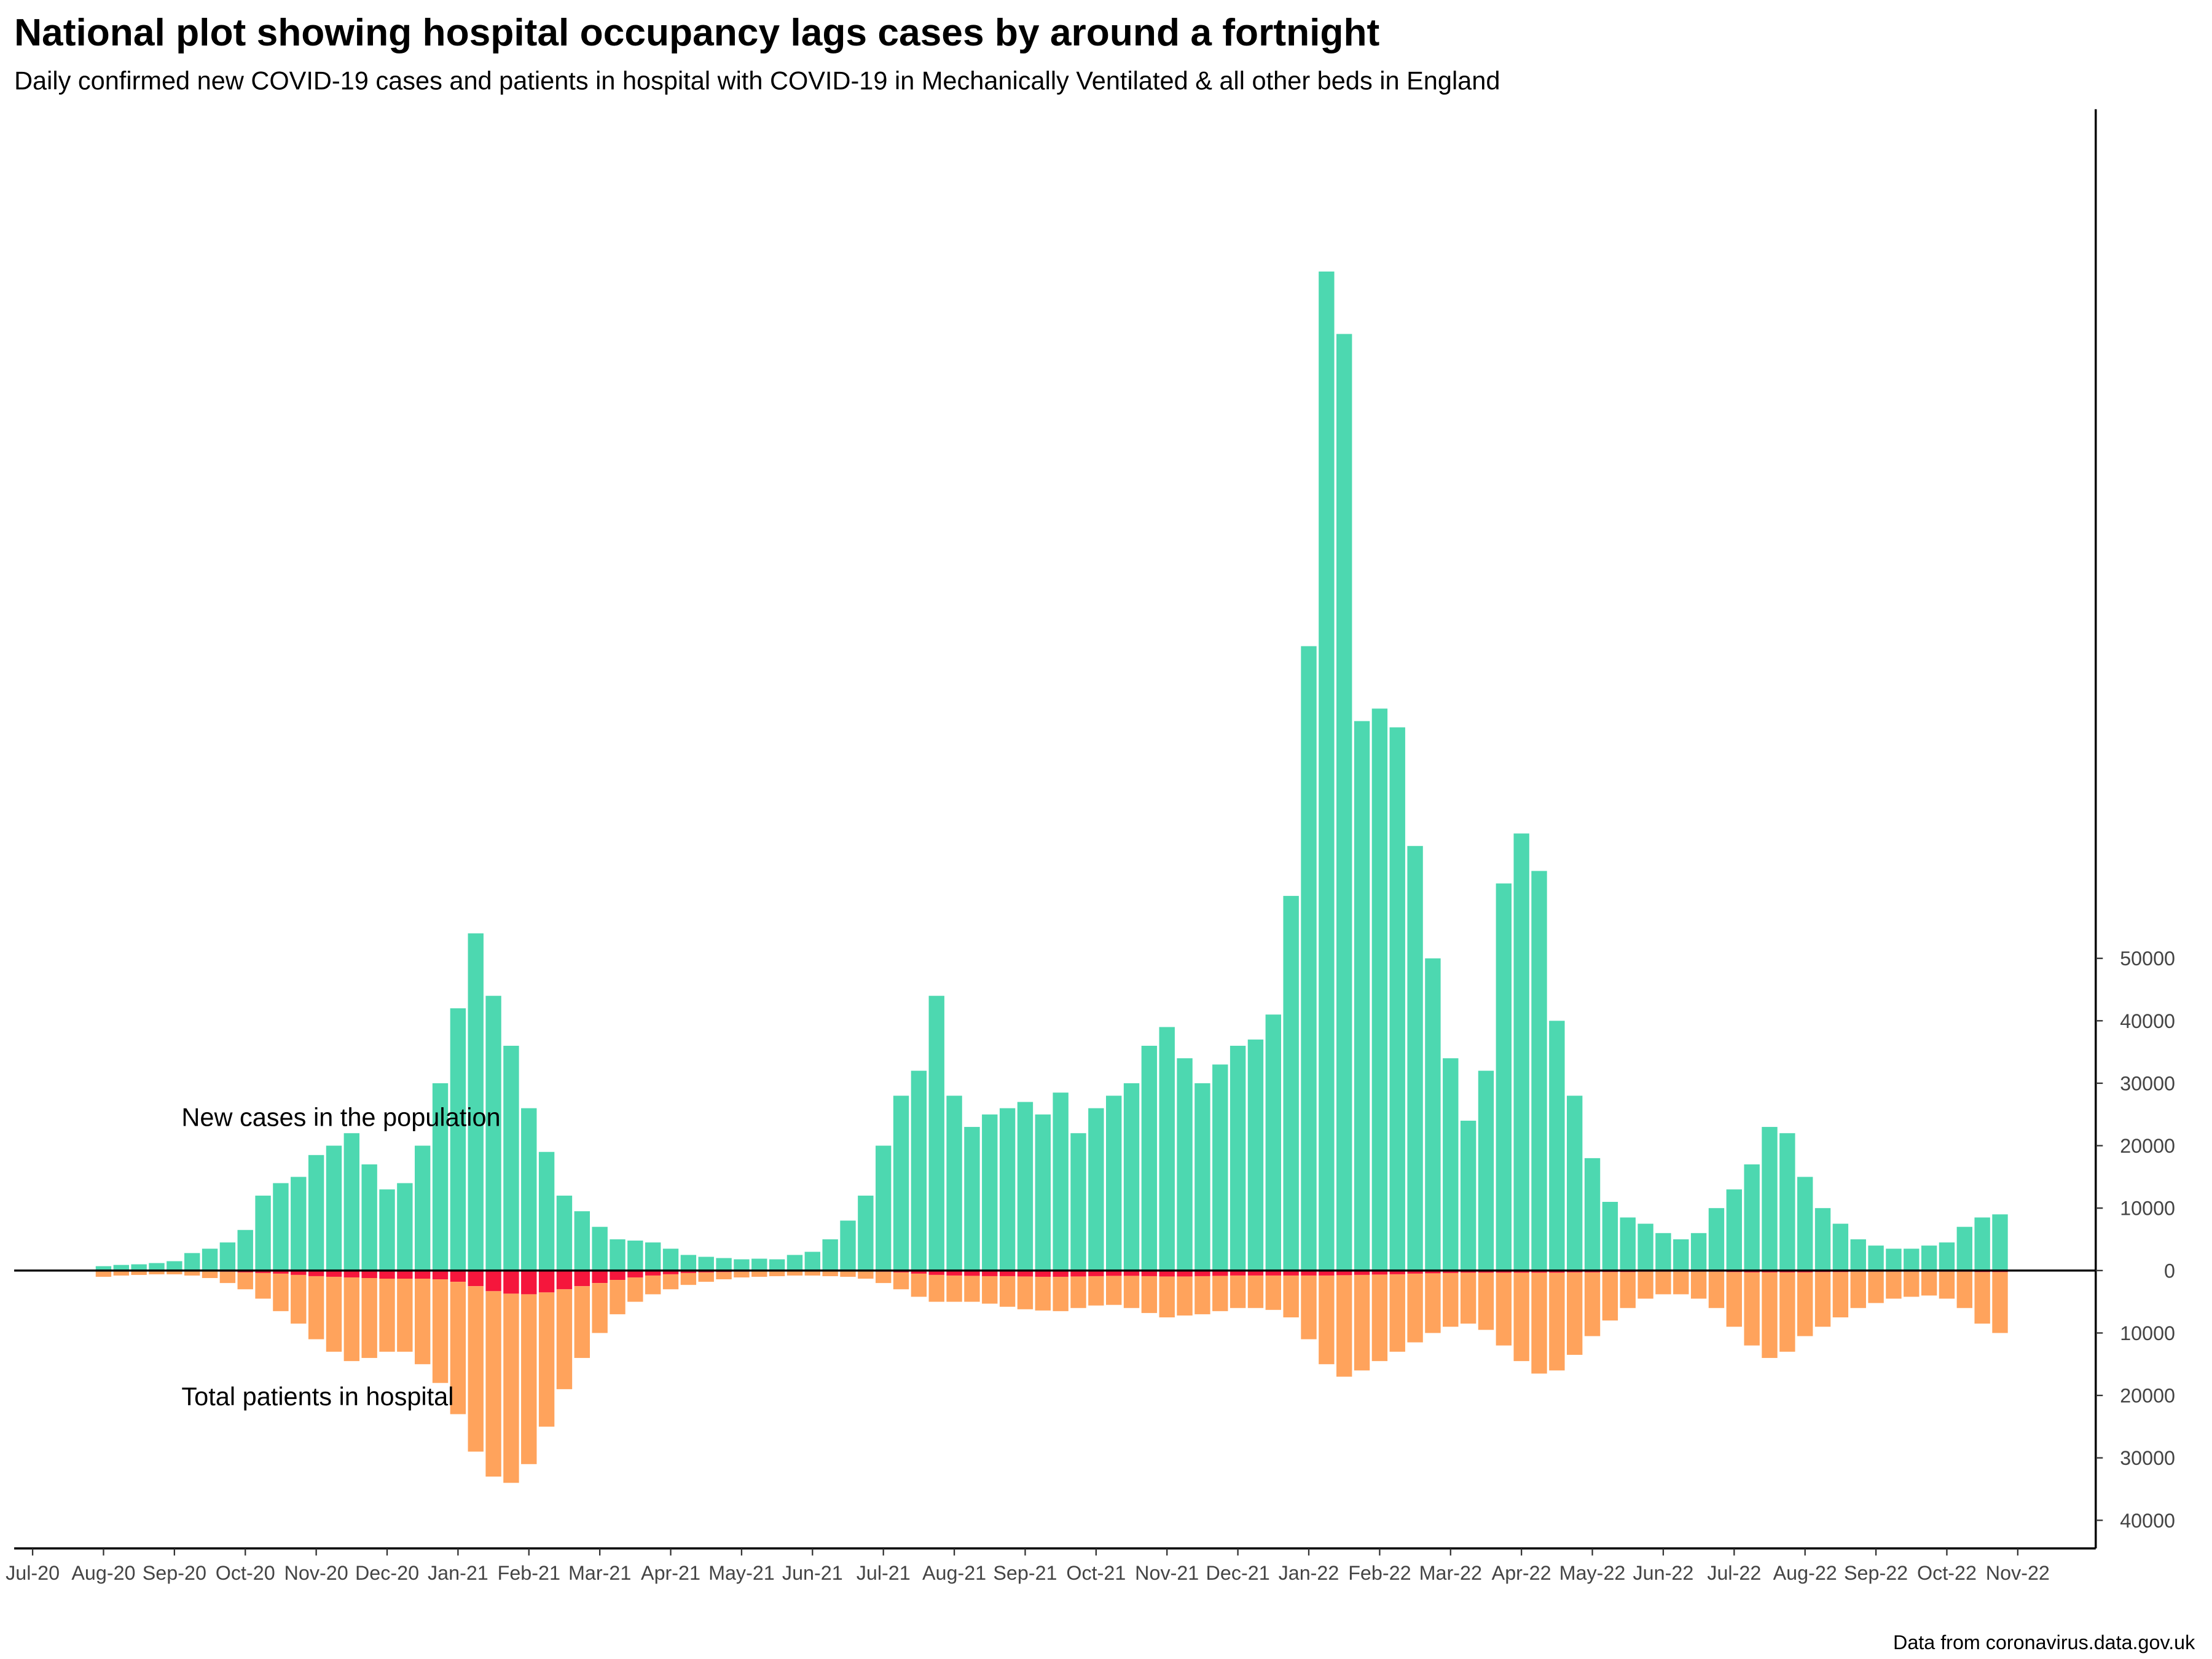 Image resolution: width=2212 pixels, height=1659 pixels. I want to click on x-tick-label: Dec-20, so click(387, 1573).